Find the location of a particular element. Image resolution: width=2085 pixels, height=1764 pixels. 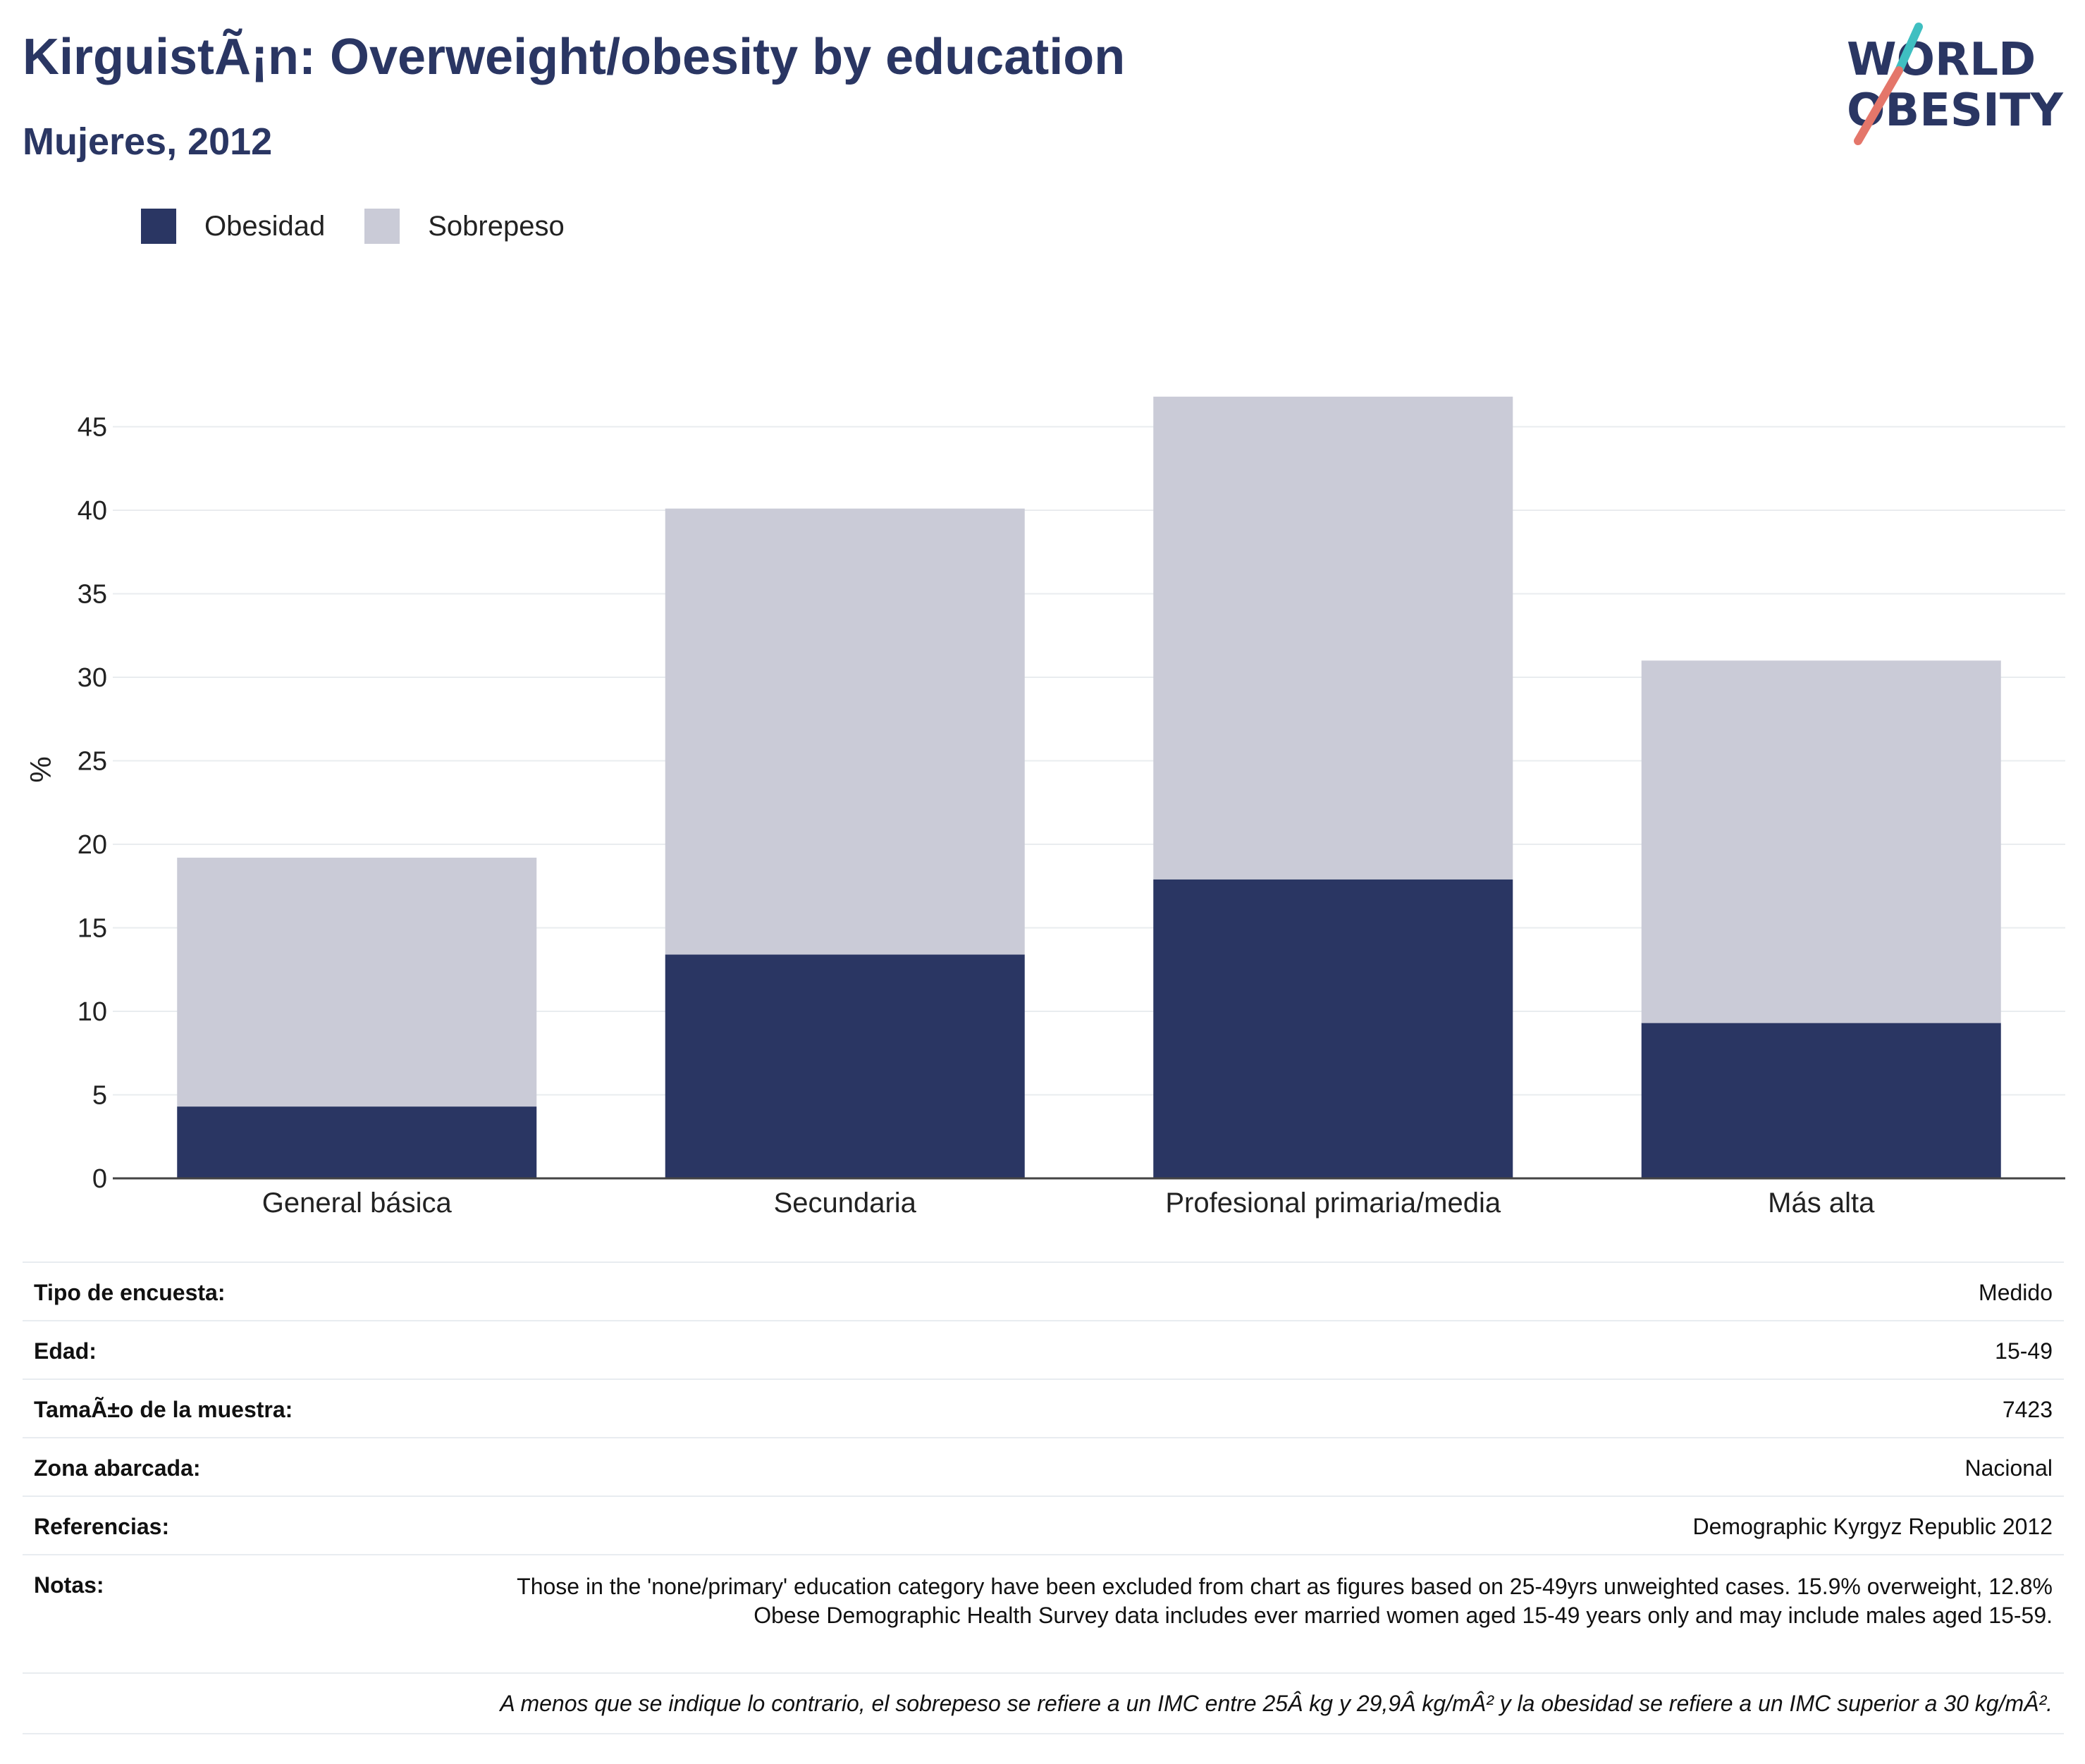

info-key: Edad: is located at coordinates (65, 1351).